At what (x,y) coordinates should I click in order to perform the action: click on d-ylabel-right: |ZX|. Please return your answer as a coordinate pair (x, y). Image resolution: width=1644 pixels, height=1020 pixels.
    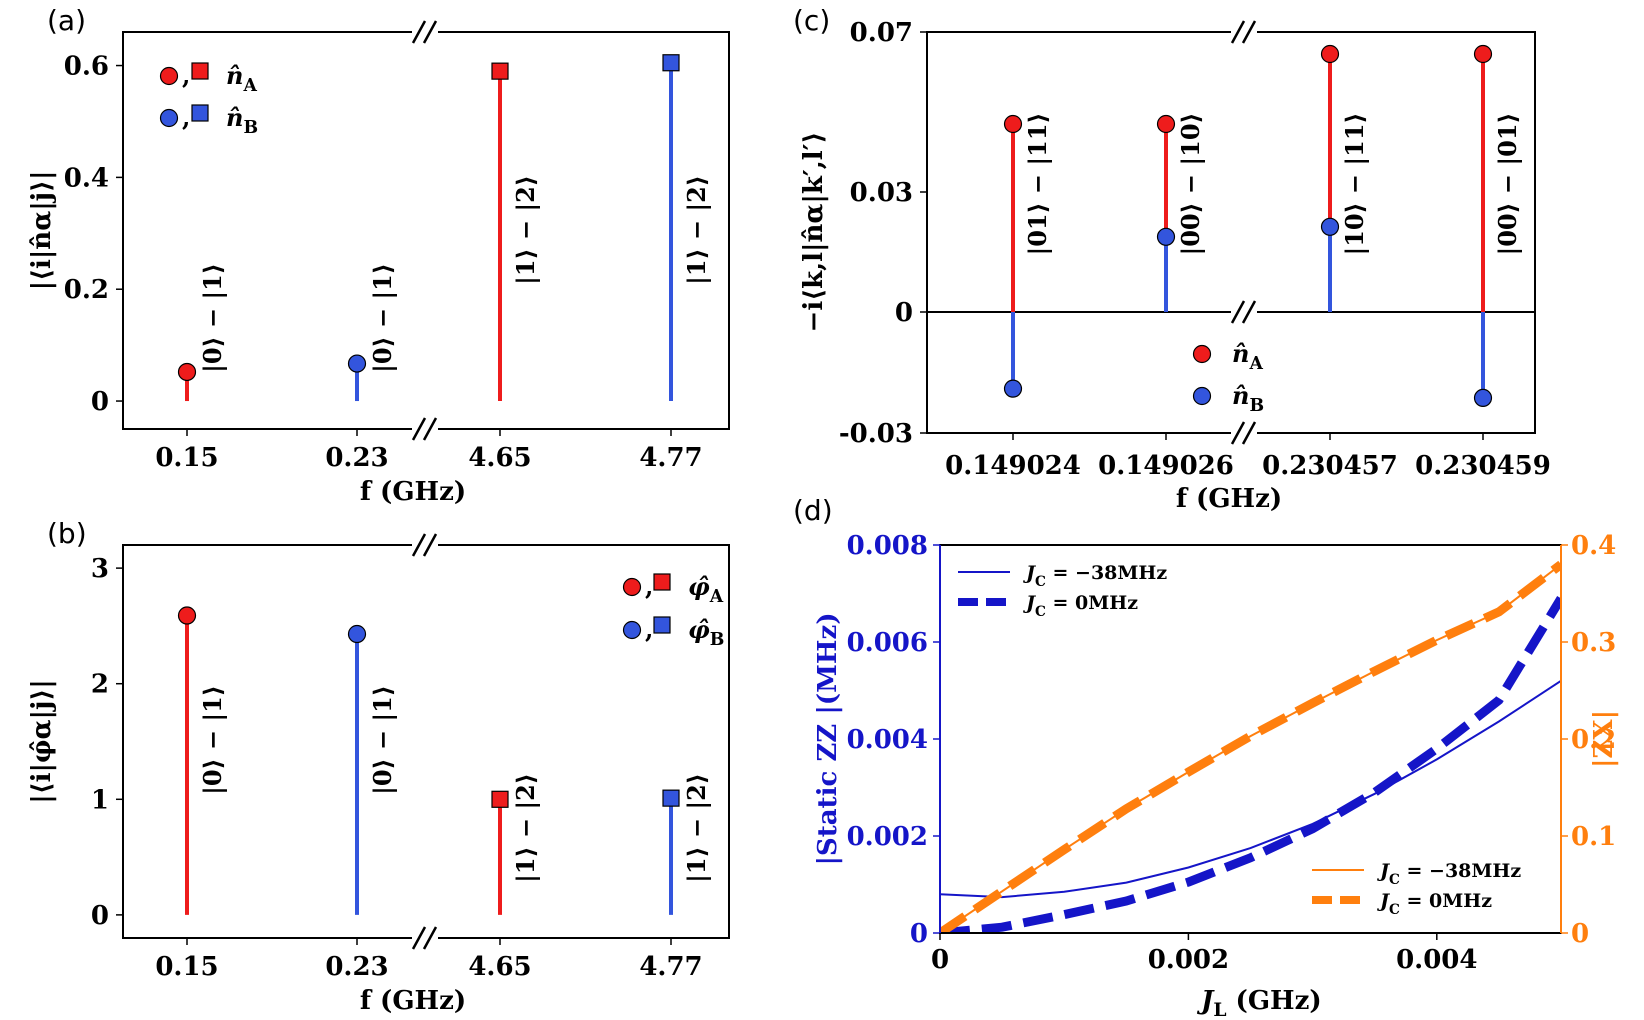
    Looking at the image, I should click on (1604, 739).